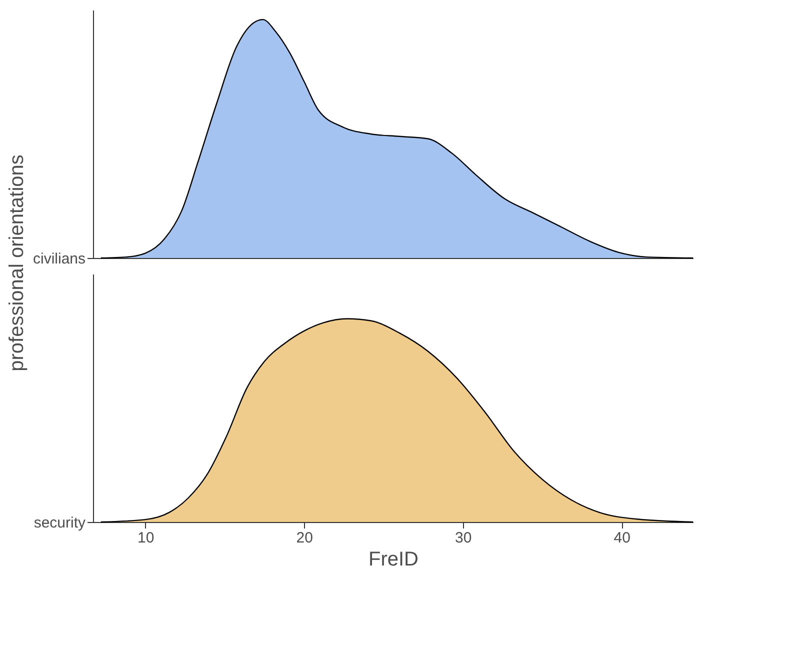 The image size is (799, 662). Describe the element at coordinates (60, 523) in the screenshot. I see `series-label: security` at that location.